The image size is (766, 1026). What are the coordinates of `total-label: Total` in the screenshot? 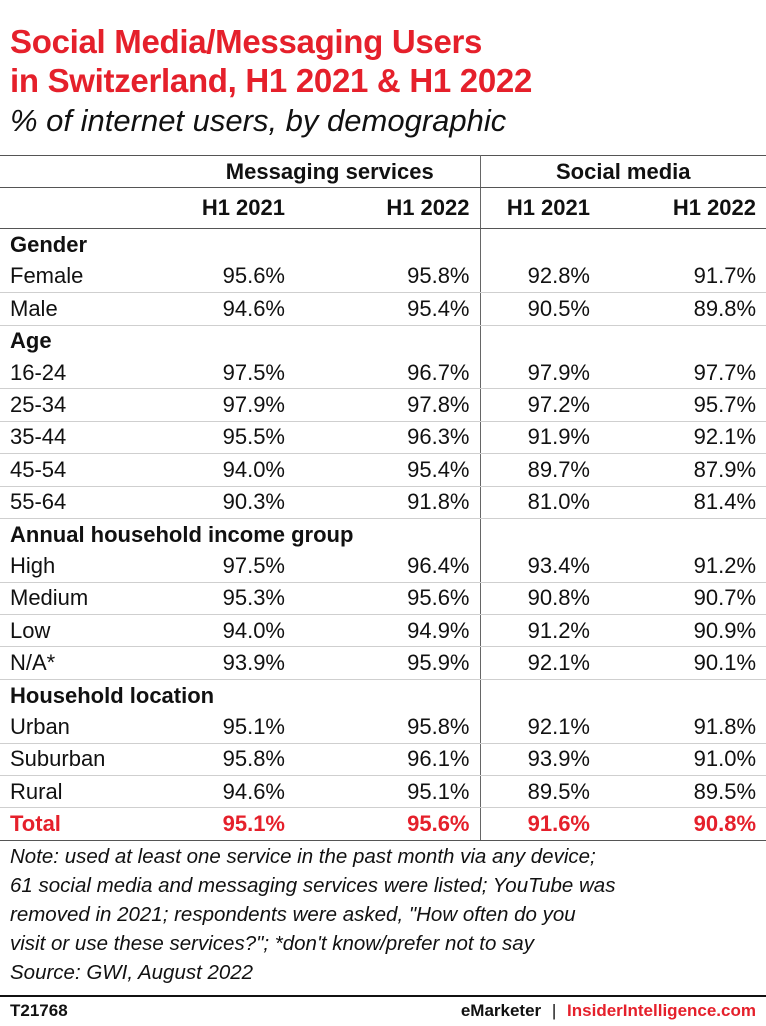 It's located at (90, 824).